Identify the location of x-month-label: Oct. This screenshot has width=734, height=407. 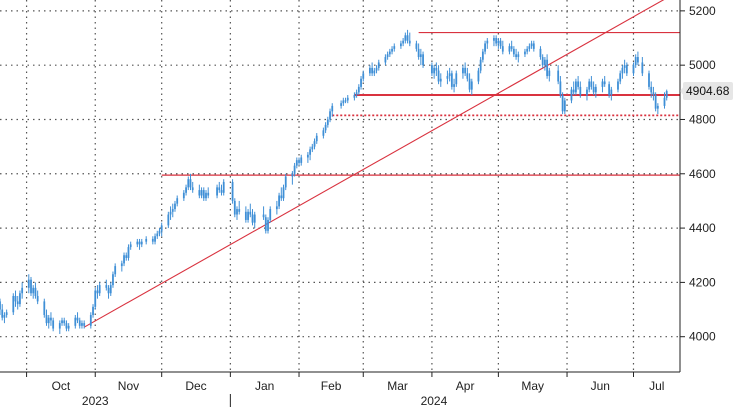
(61, 386).